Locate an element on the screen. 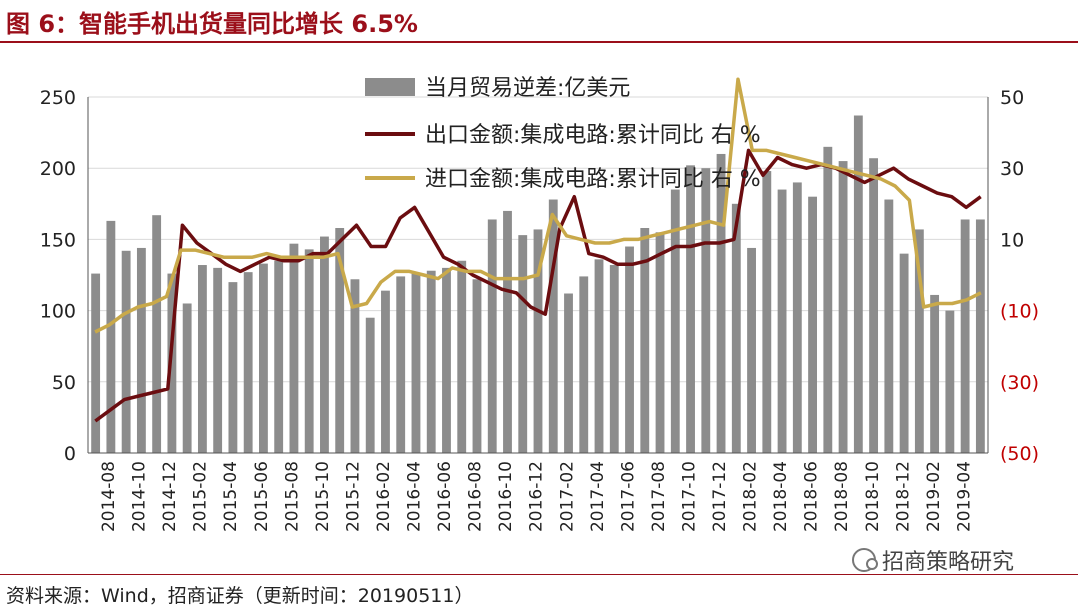 This screenshot has height=608, width=1078. x-tick-label: 2017-04 is located at coordinates (598, 496).